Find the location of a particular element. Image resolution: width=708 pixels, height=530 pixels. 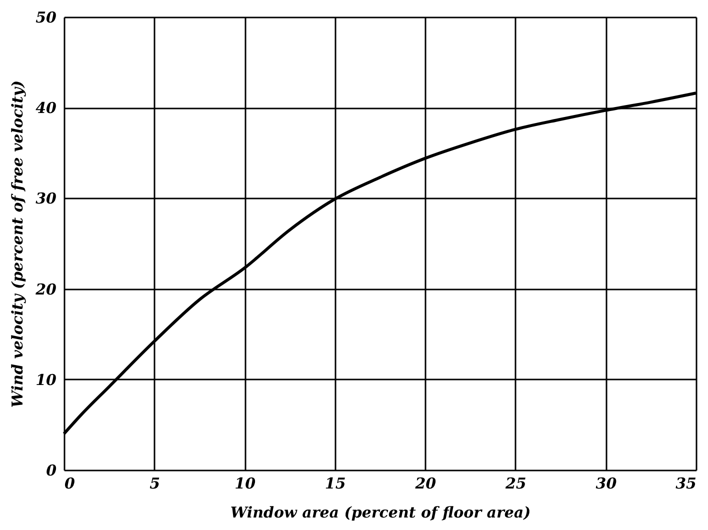

y-tick-label: 50 is located at coordinates (47, 17).